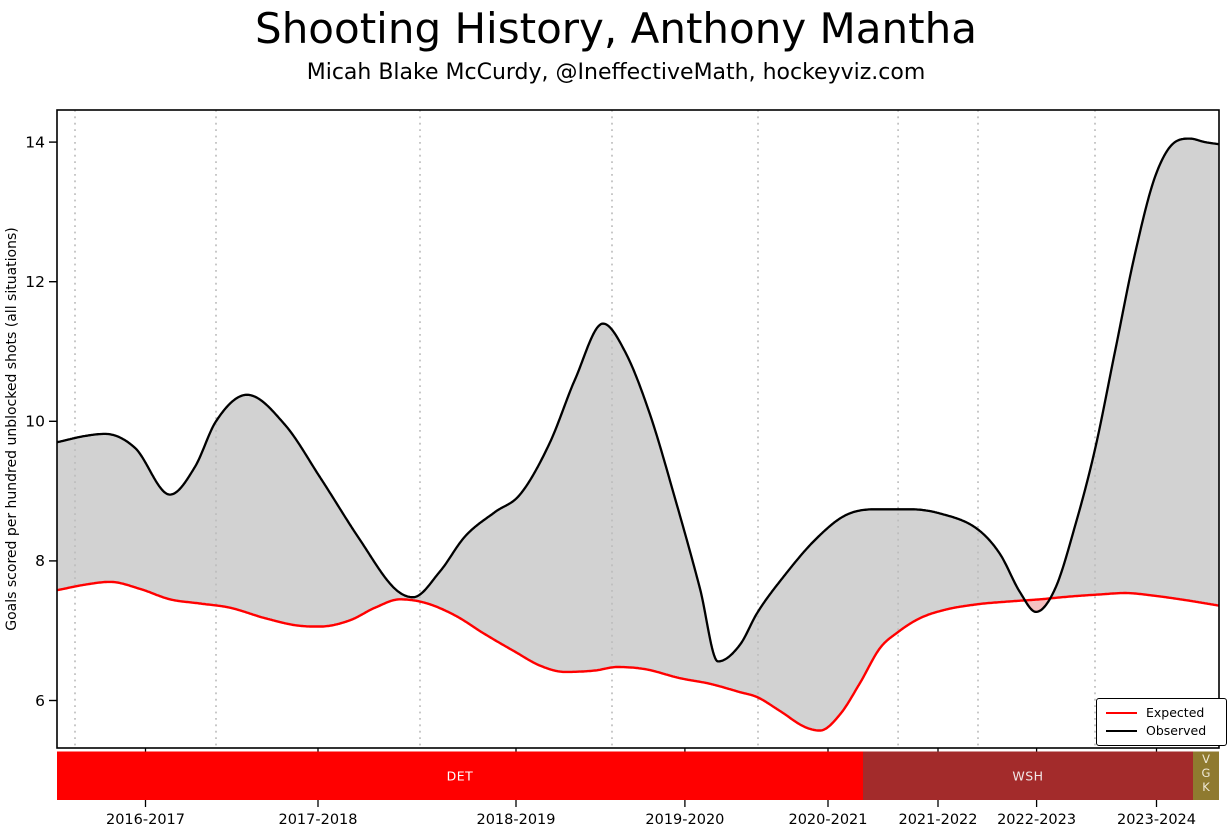 This screenshot has width=1232, height=836. Describe the element at coordinates (616, 28) in the screenshot. I see `page-title: Shooting History, Anthony Mantha` at that location.